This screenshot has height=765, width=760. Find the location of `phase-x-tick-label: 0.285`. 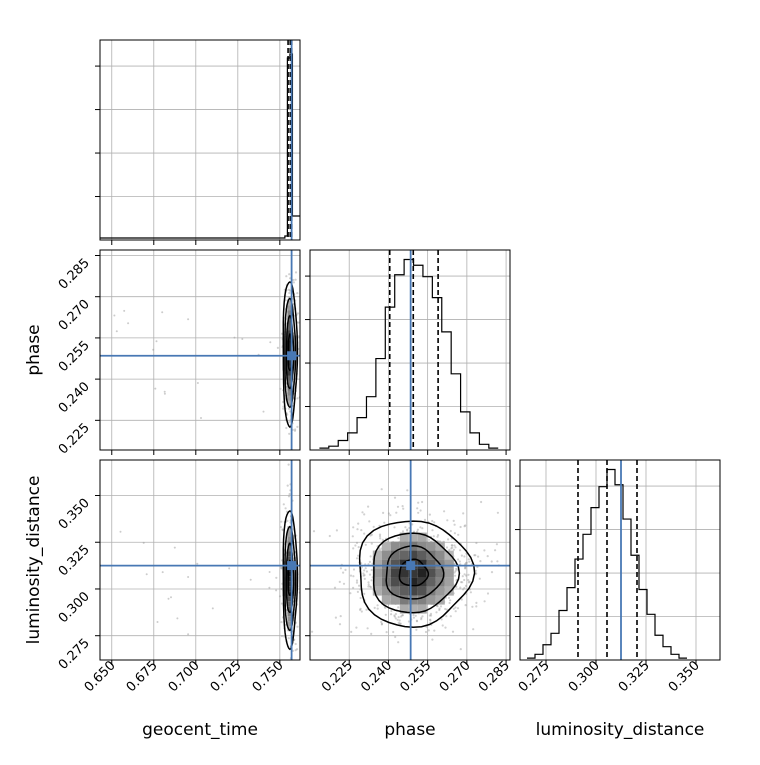

phase-x-tick-label: 0.285 is located at coordinates (494, 676).